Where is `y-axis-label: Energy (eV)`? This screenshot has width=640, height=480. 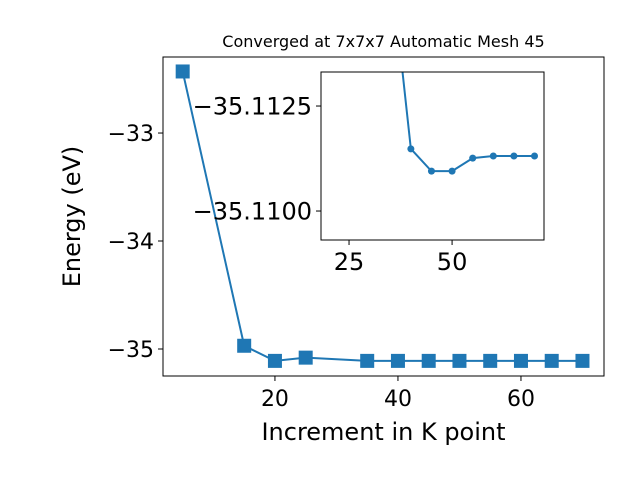
y-axis-label: Energy (eV) is located at coordinates (72, 217).